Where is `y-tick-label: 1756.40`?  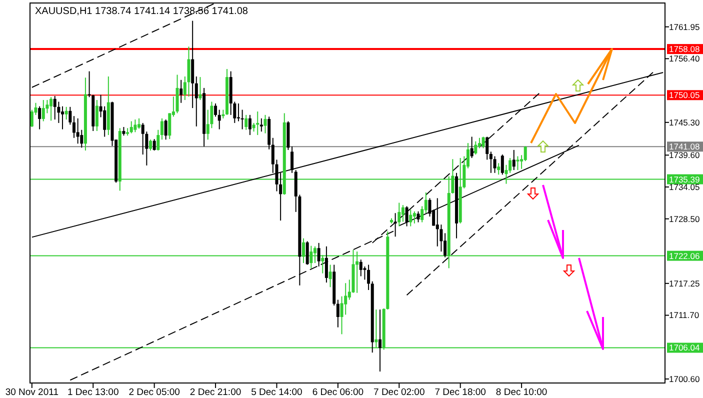
y-tick-label: 1756.40 is located at coordinates (684, 59).